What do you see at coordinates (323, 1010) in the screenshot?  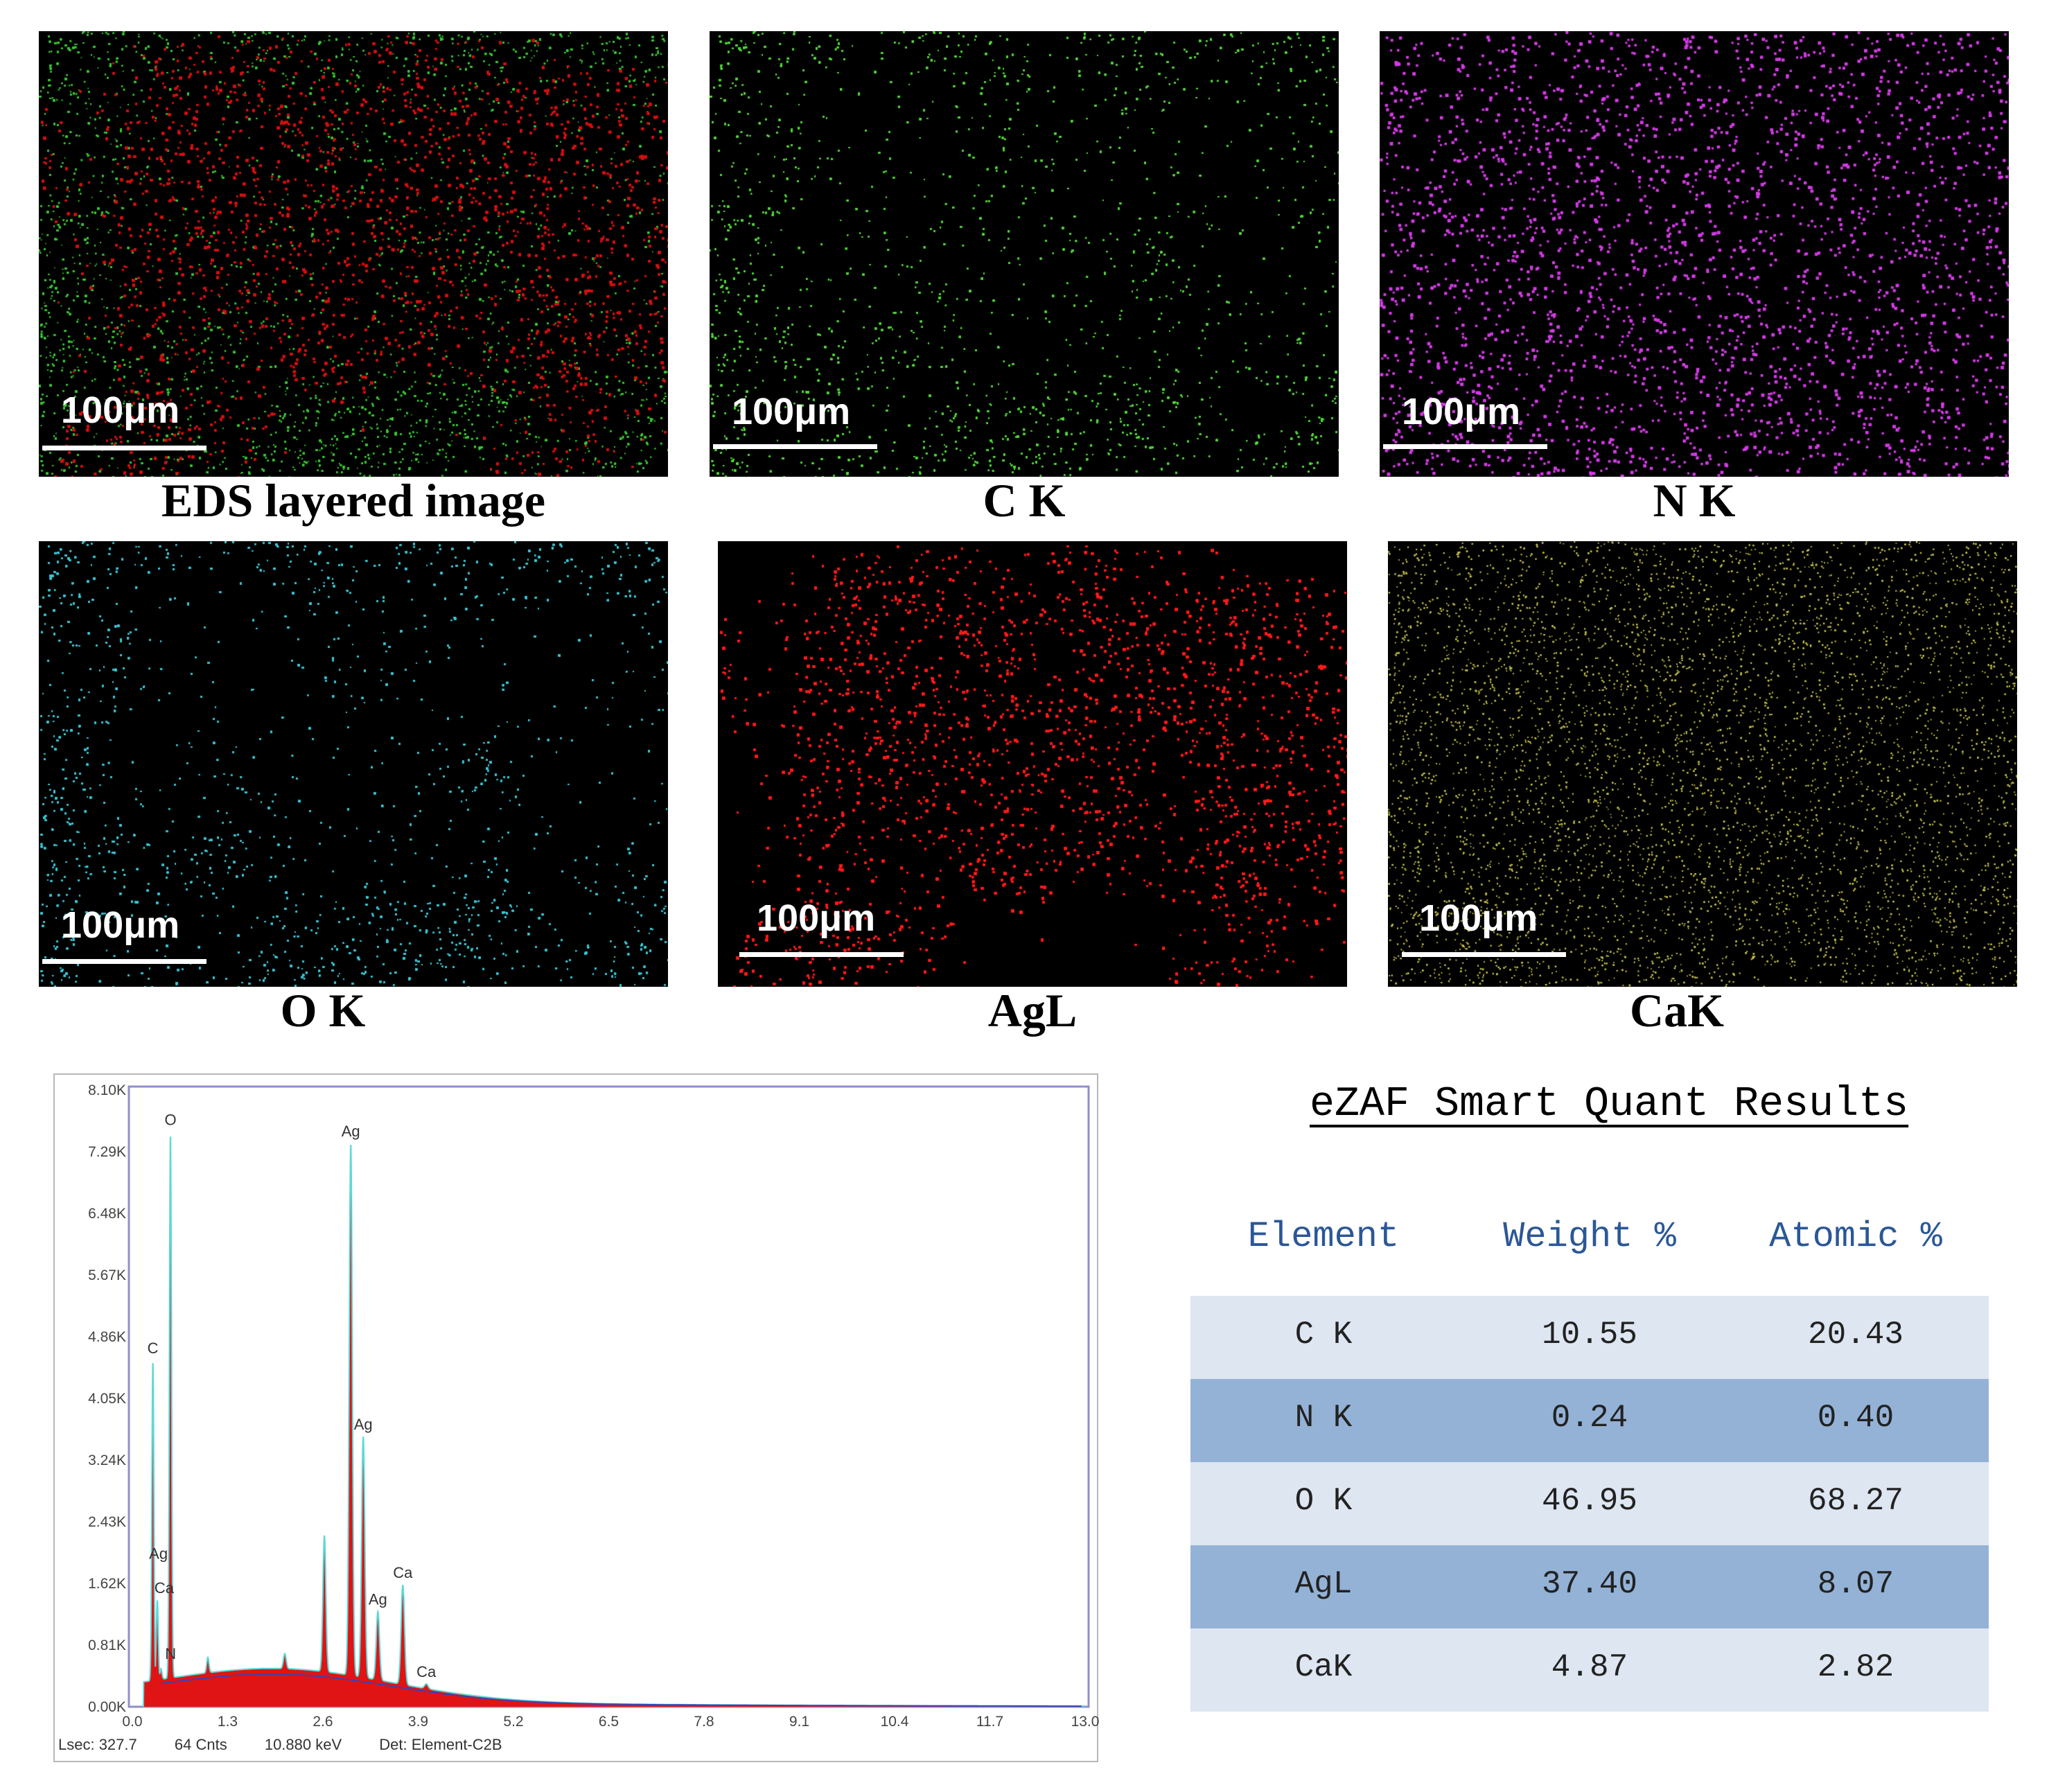 I see `panel-caption: O K` at bounding box center [323, 1010].